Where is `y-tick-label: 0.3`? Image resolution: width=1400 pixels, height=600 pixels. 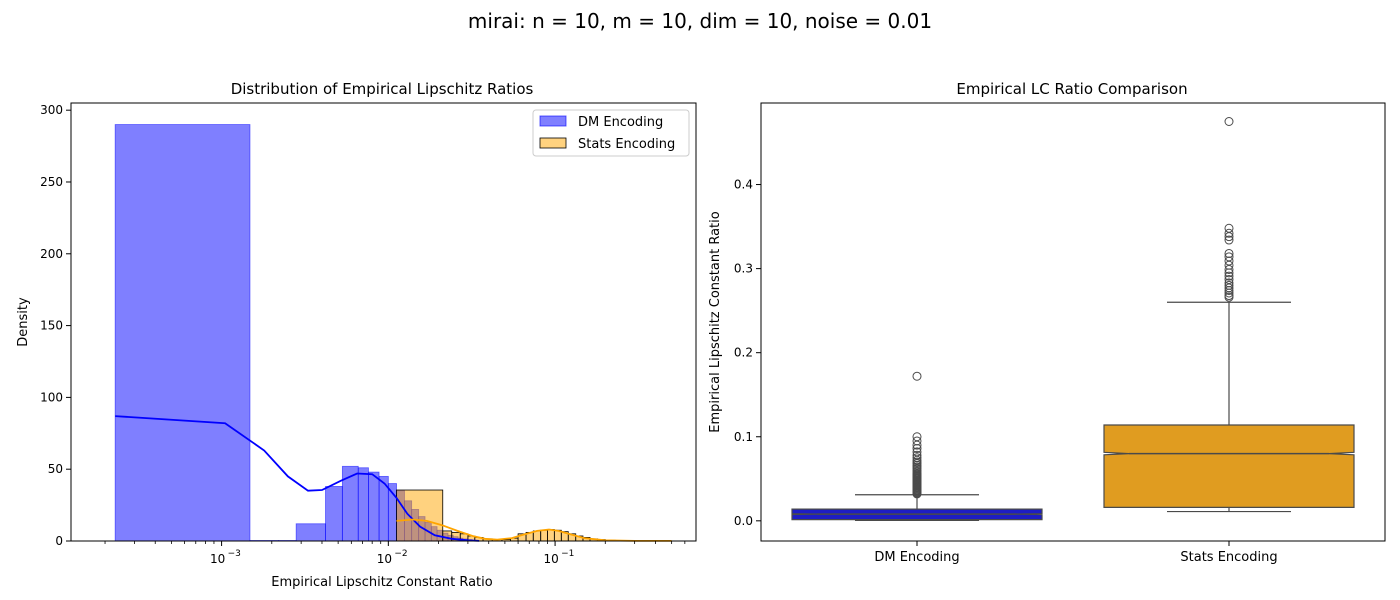 y-tick-label: 0.3 is located at coordinates (743, 269).